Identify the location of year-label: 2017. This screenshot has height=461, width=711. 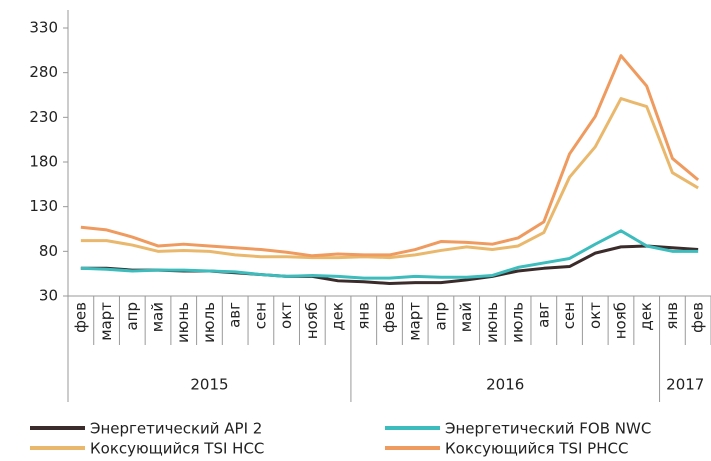
(685, 385).